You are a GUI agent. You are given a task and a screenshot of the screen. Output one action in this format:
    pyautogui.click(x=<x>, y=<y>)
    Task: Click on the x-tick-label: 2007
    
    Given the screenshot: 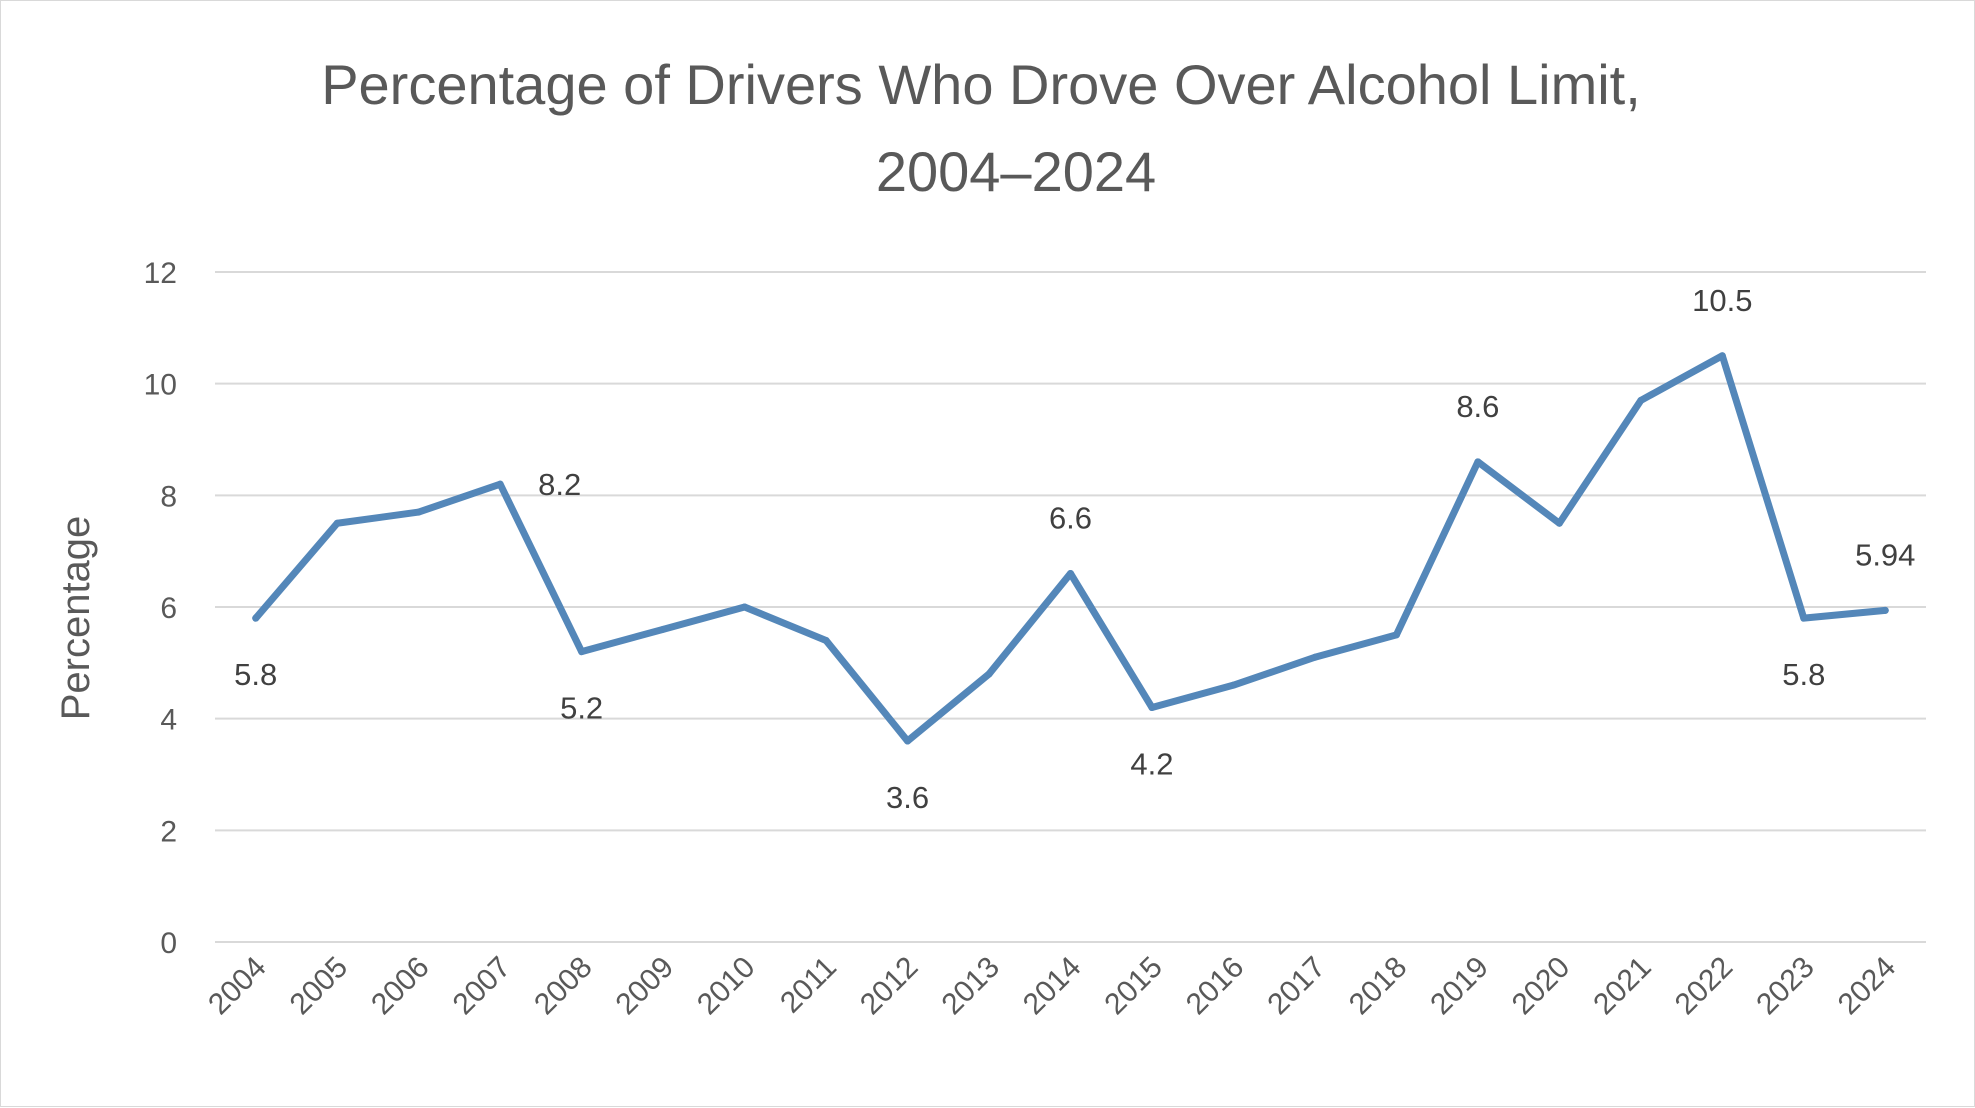 What is the action you would take?
    pyautogui.click(x=482, y=986)
    